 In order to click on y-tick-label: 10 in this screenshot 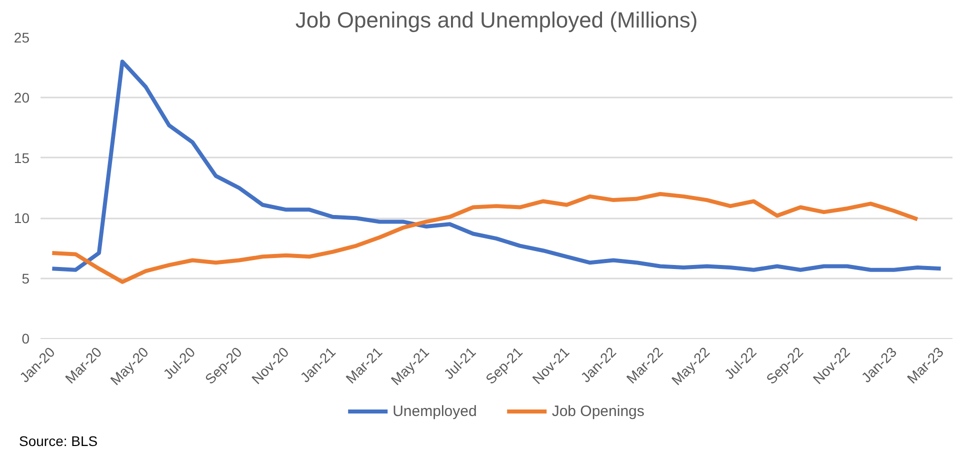, I will do `click(22, 218)`.